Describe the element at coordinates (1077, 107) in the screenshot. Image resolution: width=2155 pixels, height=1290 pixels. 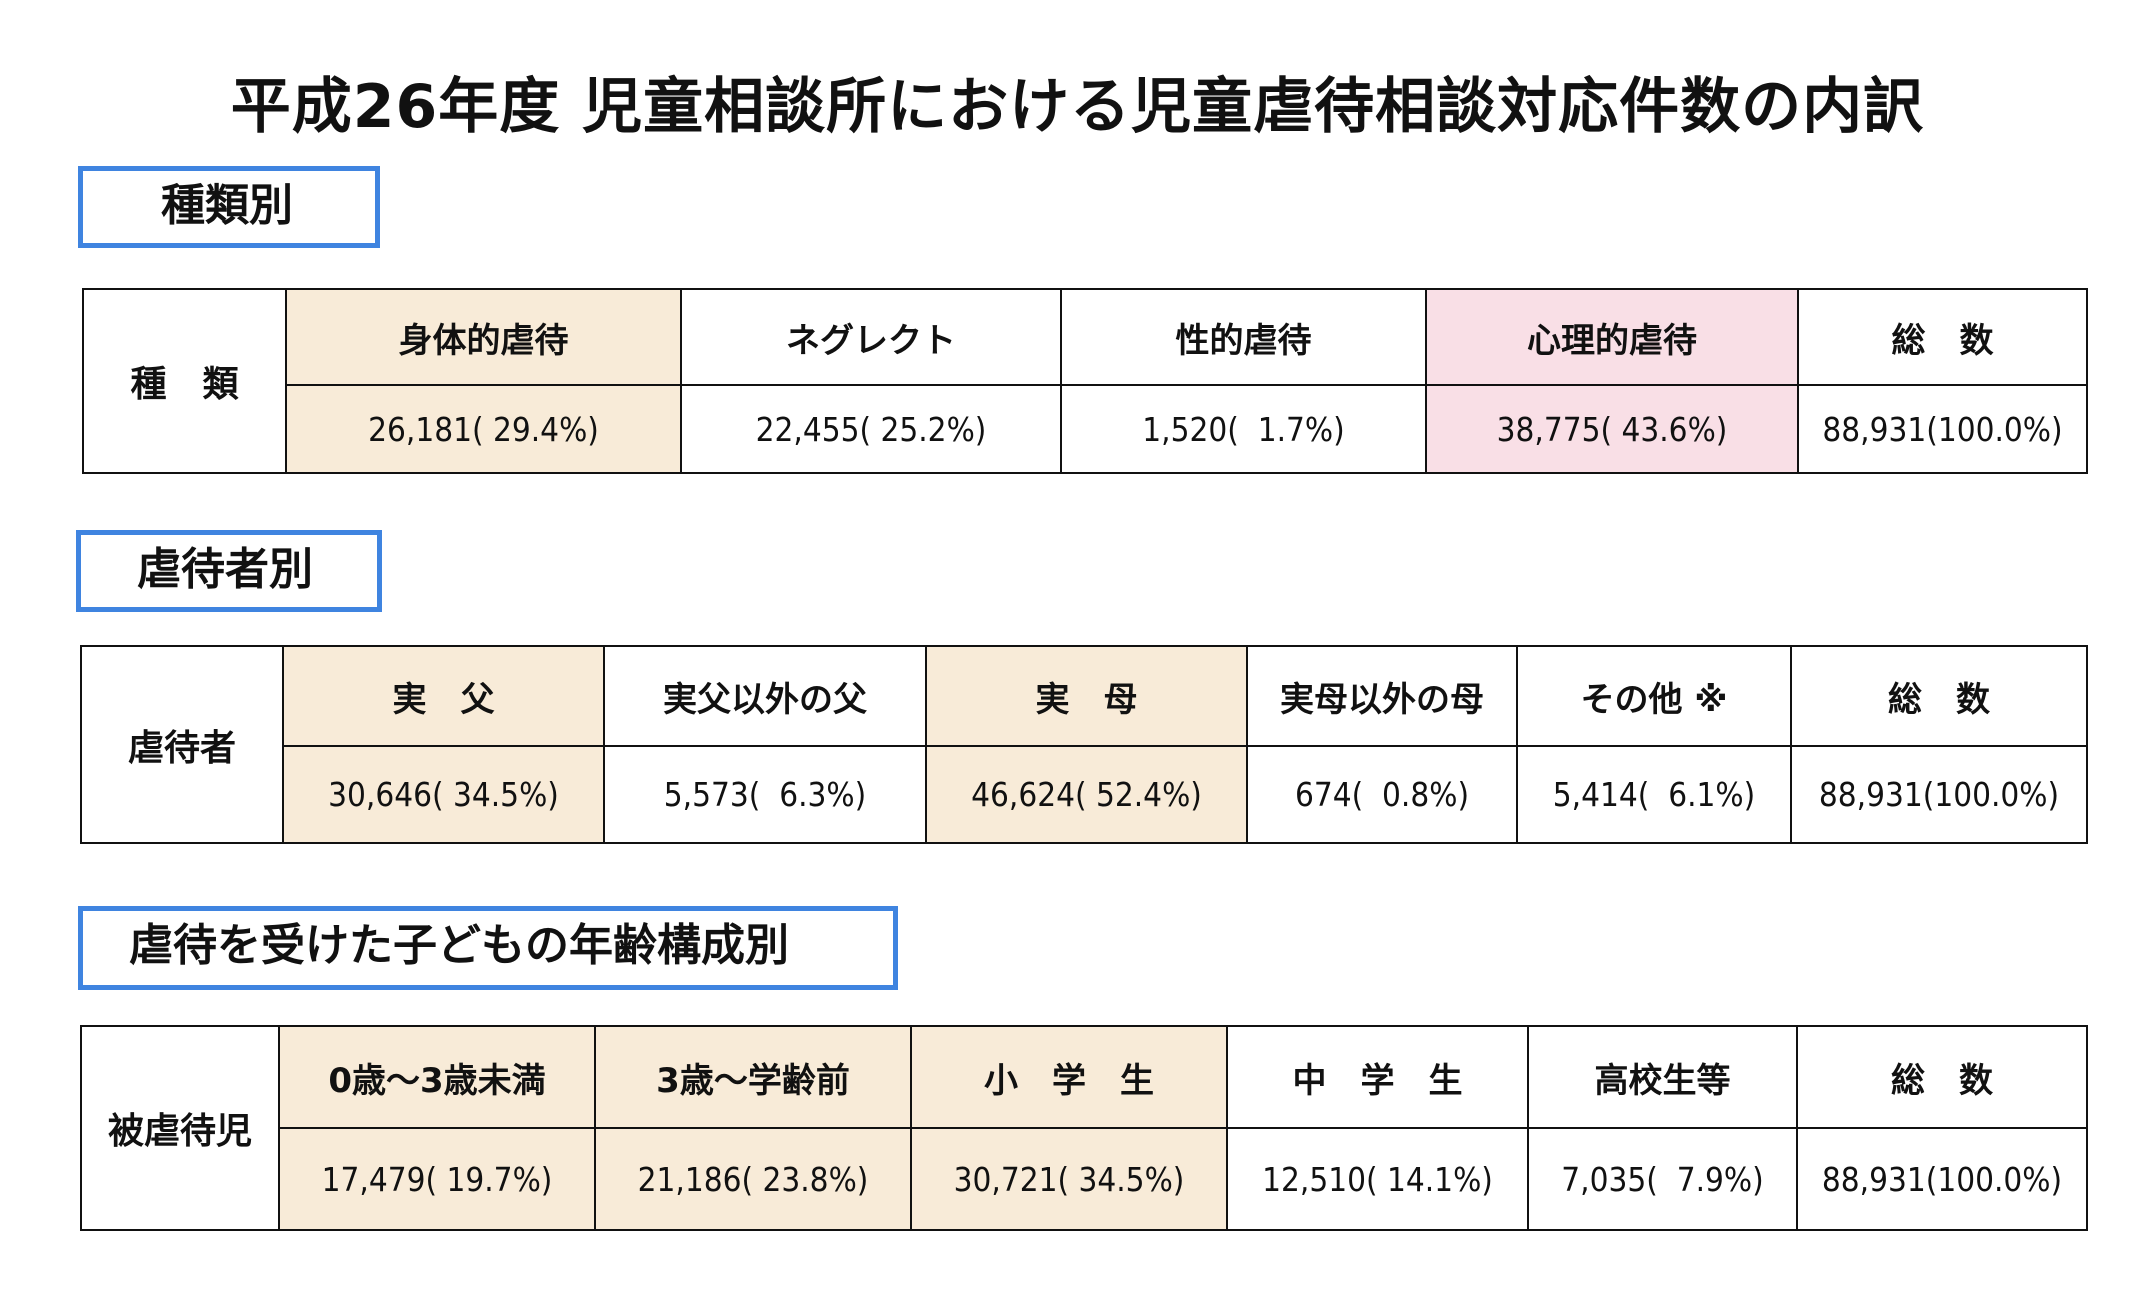
I see `page-title: 平成26年度 児童相談所における児童虐待相談対応件数の内訳` at that location.